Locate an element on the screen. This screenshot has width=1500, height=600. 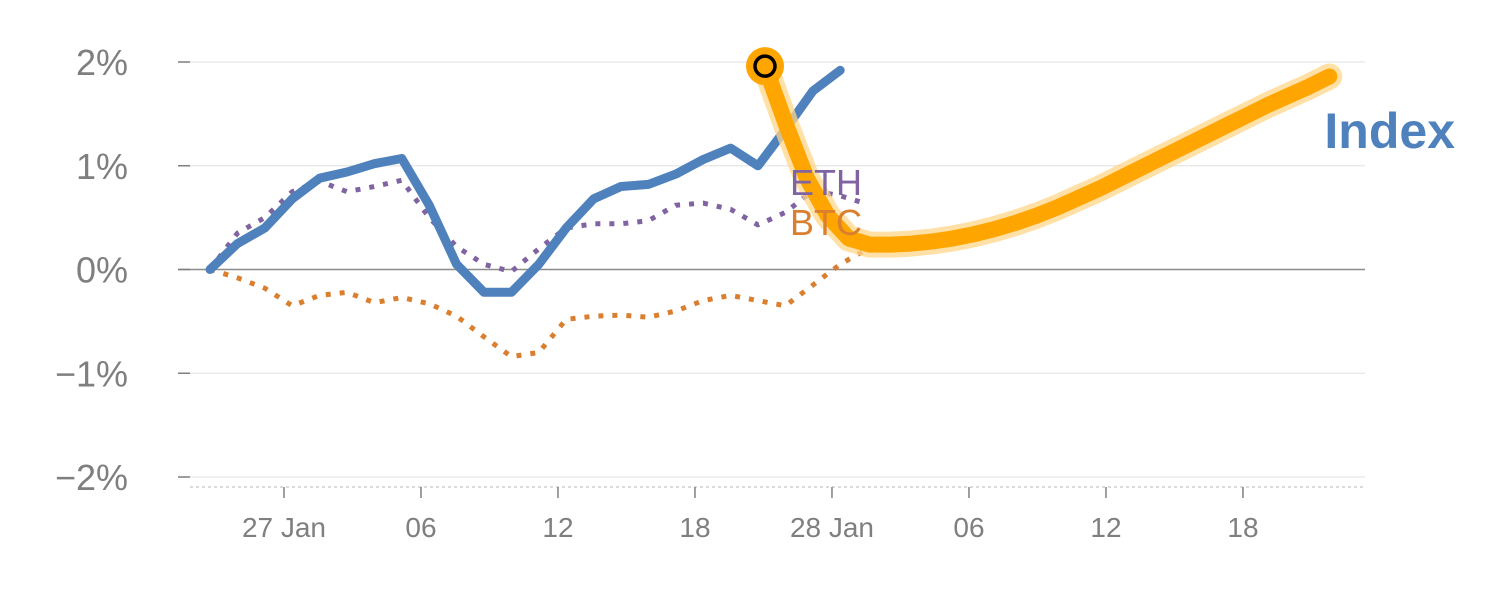
highlight-trend-line is located at coordinates (1047, 155).